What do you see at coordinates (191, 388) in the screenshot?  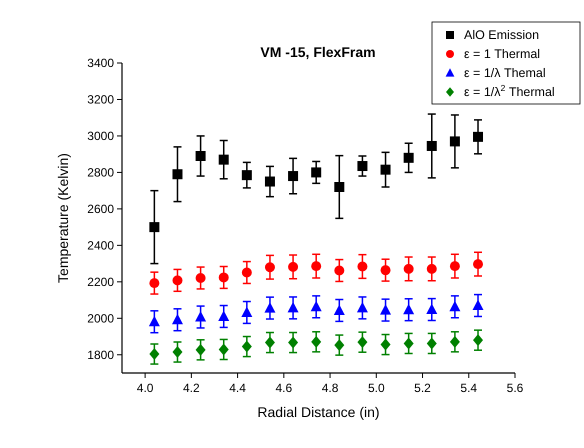 I see `x-tick-label: 4.2` at bounding box center [191, 388].